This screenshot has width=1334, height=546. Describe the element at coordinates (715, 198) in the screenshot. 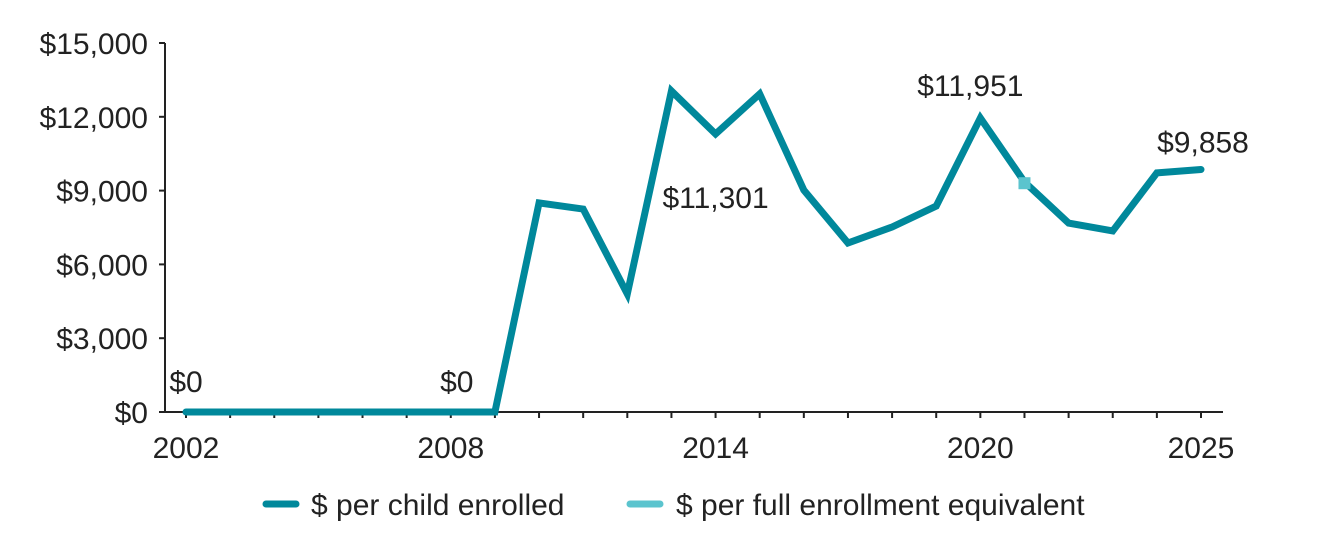

I see `data-label: $11,301` at that location.